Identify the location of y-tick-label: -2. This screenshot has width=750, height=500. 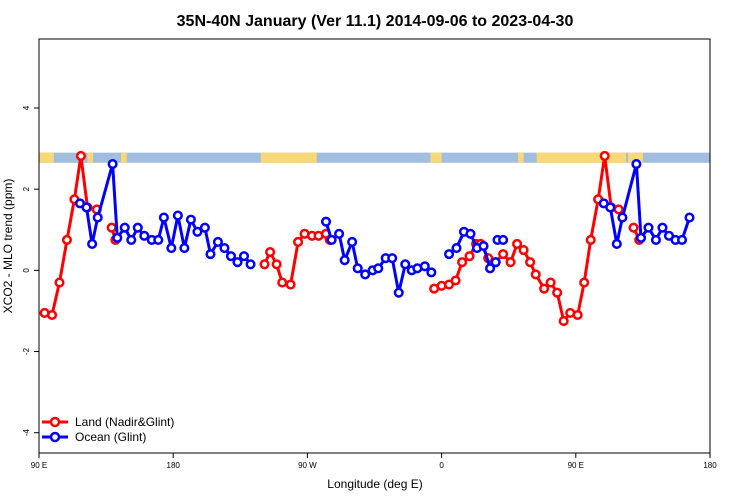
(26, 351).